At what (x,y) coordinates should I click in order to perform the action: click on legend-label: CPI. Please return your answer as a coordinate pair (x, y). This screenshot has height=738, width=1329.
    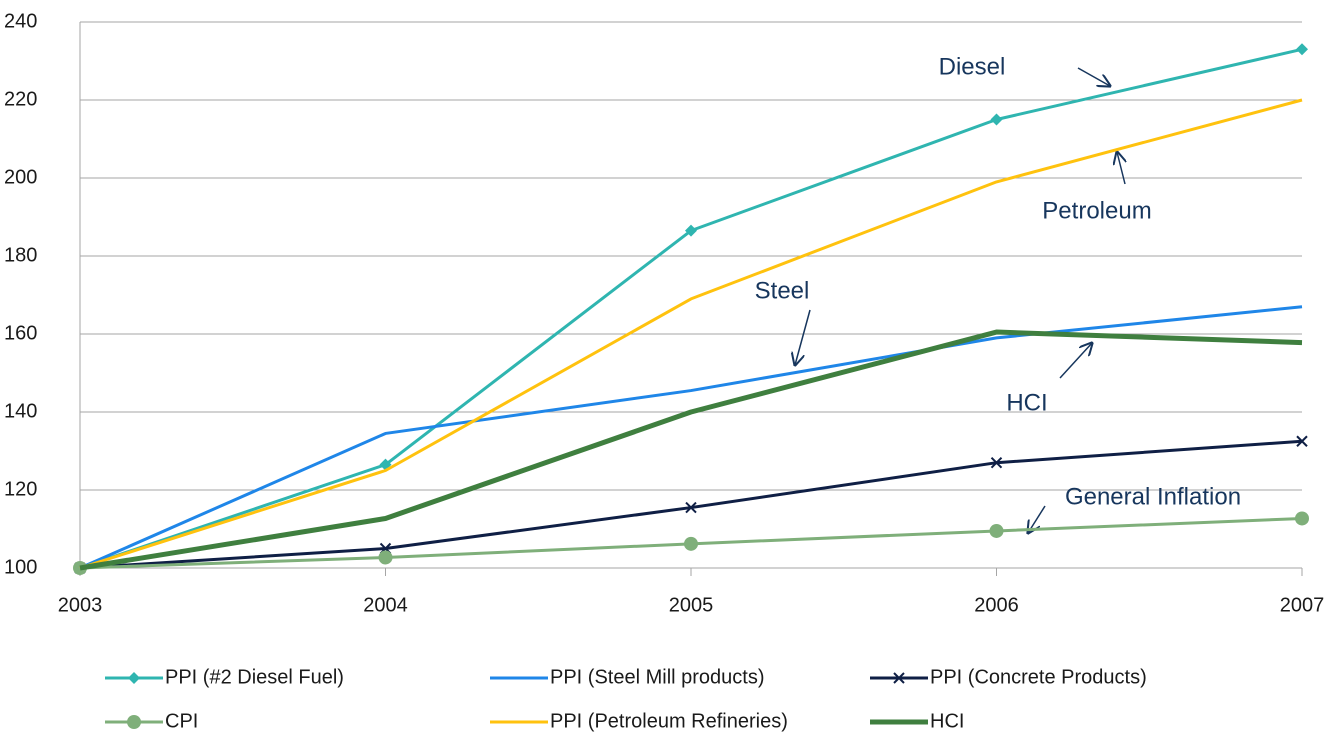
    Looking at the image, I should click on (181, 721).